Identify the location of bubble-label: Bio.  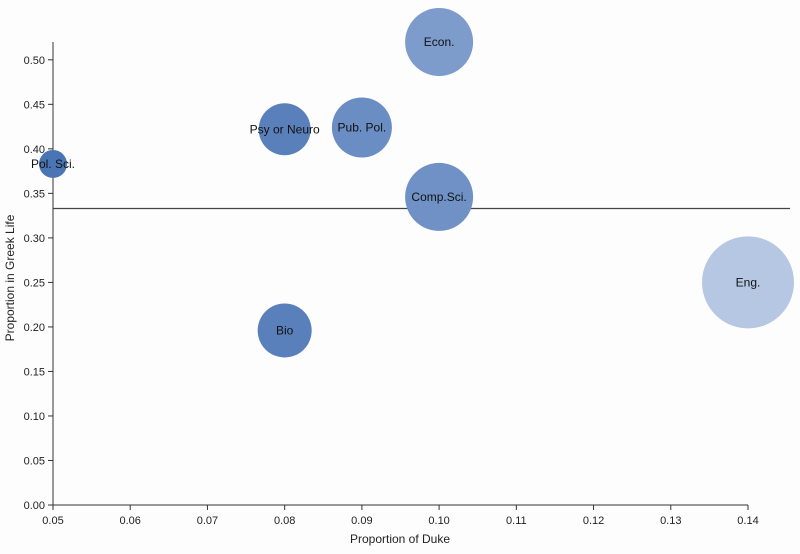
(285, 330).